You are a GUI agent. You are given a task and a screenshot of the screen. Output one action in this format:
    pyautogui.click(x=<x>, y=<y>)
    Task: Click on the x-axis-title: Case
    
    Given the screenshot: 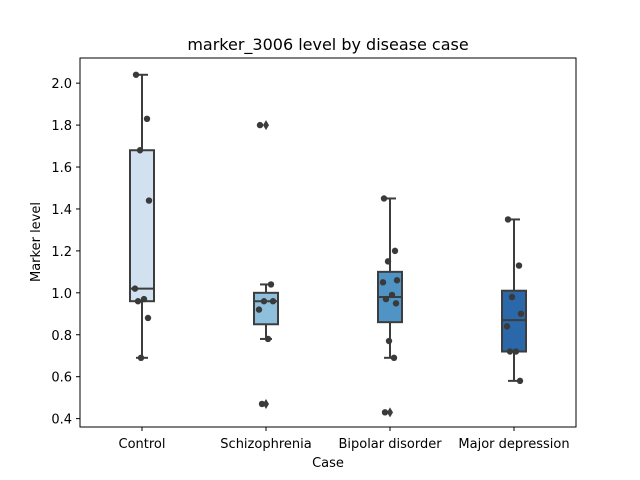 What is the action you would take?
    pyautogui.click(x=328, y=463)
    